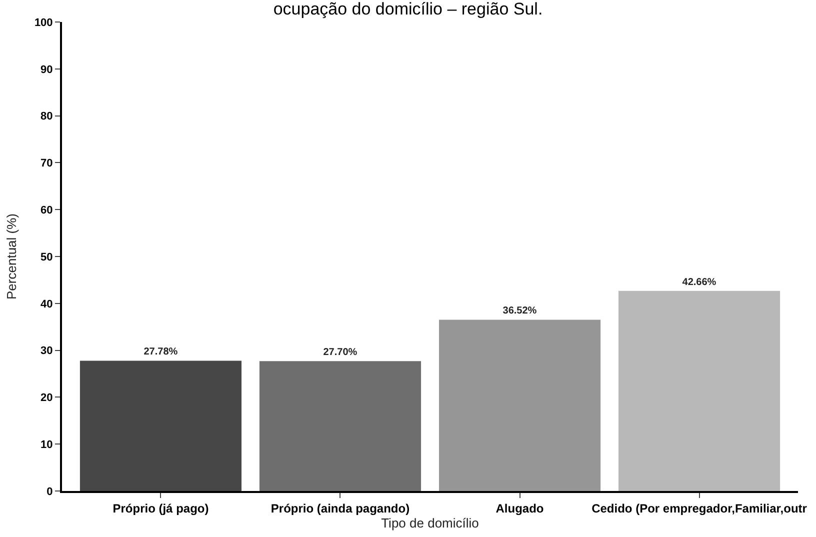 Image resolution: width=816 pixels, height=537 pixels. What do you see at coordinates (699, 282) in the screenshot?
I see `data-label: 42.66%` at bounding box center [699, 282].